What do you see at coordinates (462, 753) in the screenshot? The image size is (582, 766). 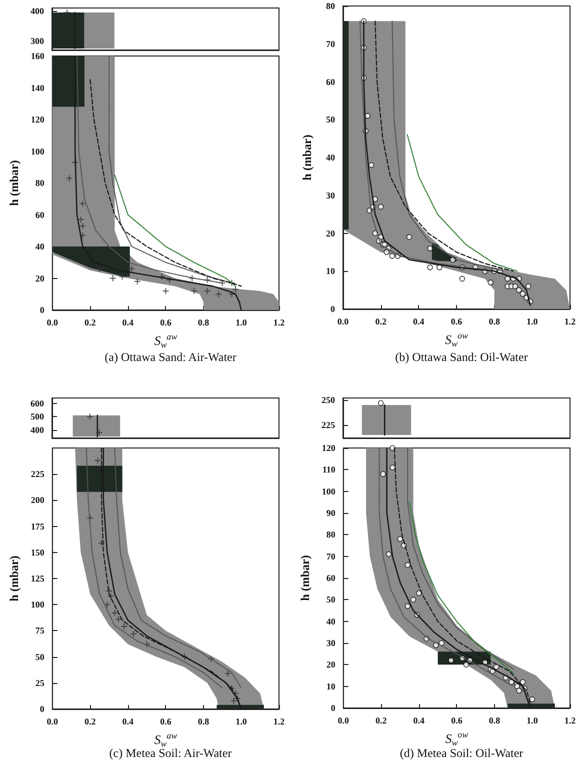 I see `text: (d) Metea Soil: Oil-Water` at bounding box center [462, 753].